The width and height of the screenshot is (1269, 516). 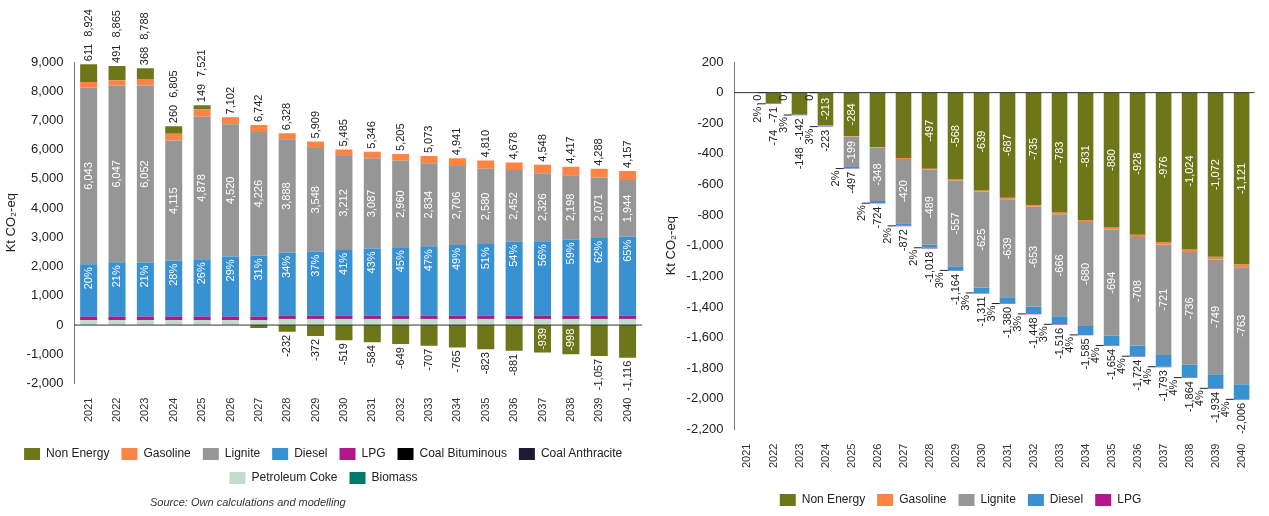 What do you see at coordinates (484, 143) in the screenshot?
I see `total-label: 4,810` at bounding box center [484, 143].